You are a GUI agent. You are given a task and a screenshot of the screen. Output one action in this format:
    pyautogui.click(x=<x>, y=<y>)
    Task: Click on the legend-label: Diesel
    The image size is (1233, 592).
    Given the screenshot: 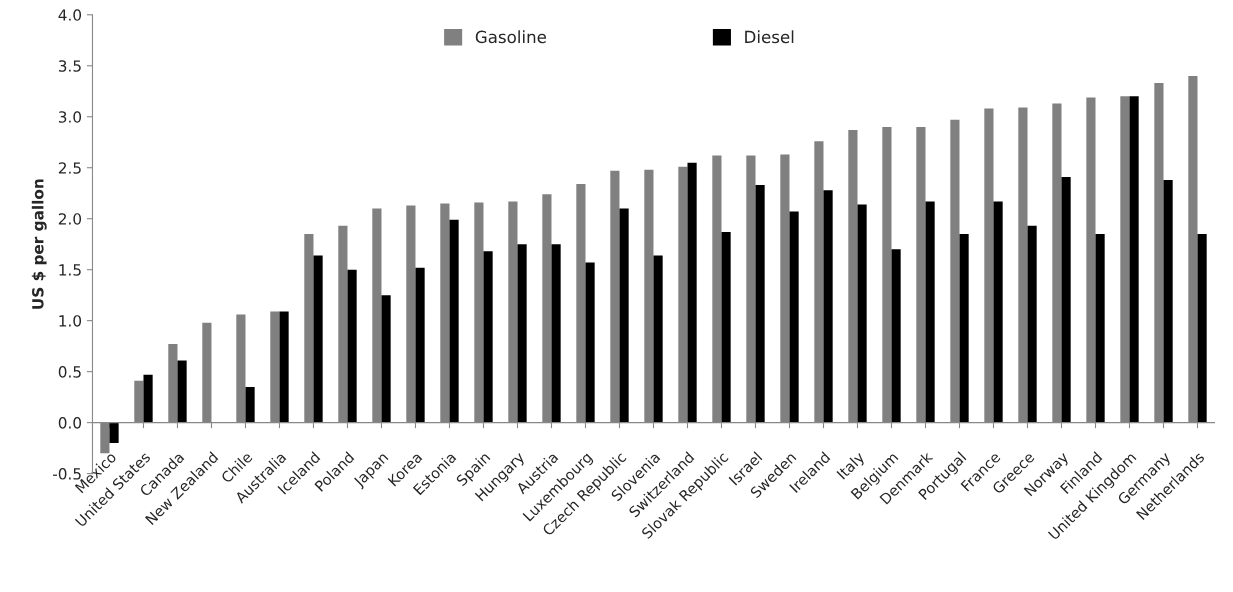 What is the action you would take?
    pyautogui.click(x=769, y=37)
    